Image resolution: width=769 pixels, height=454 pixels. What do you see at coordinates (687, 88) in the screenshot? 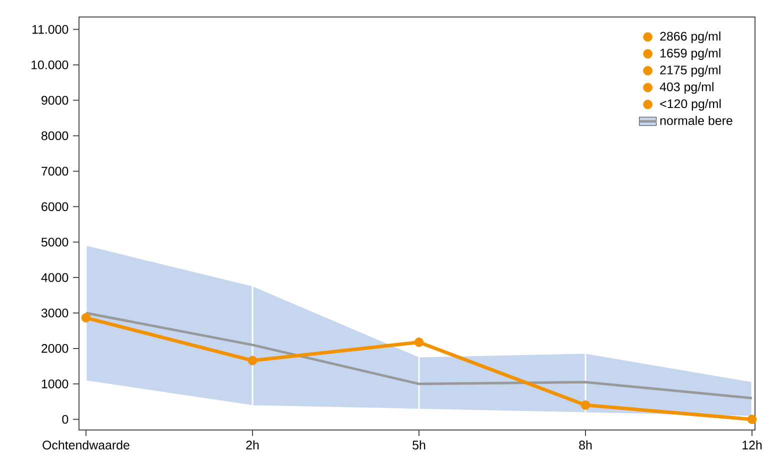
I see `legend-label: 403 pg/ml` at bounding box center [687, 88].